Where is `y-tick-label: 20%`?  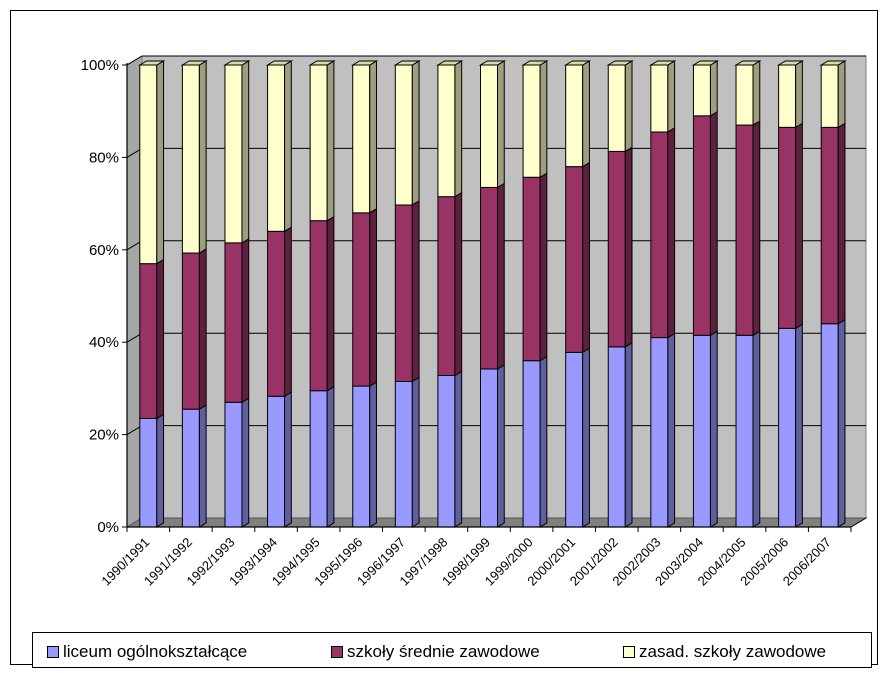
y-tick-label: 20% is located at coordinates (104, 435).